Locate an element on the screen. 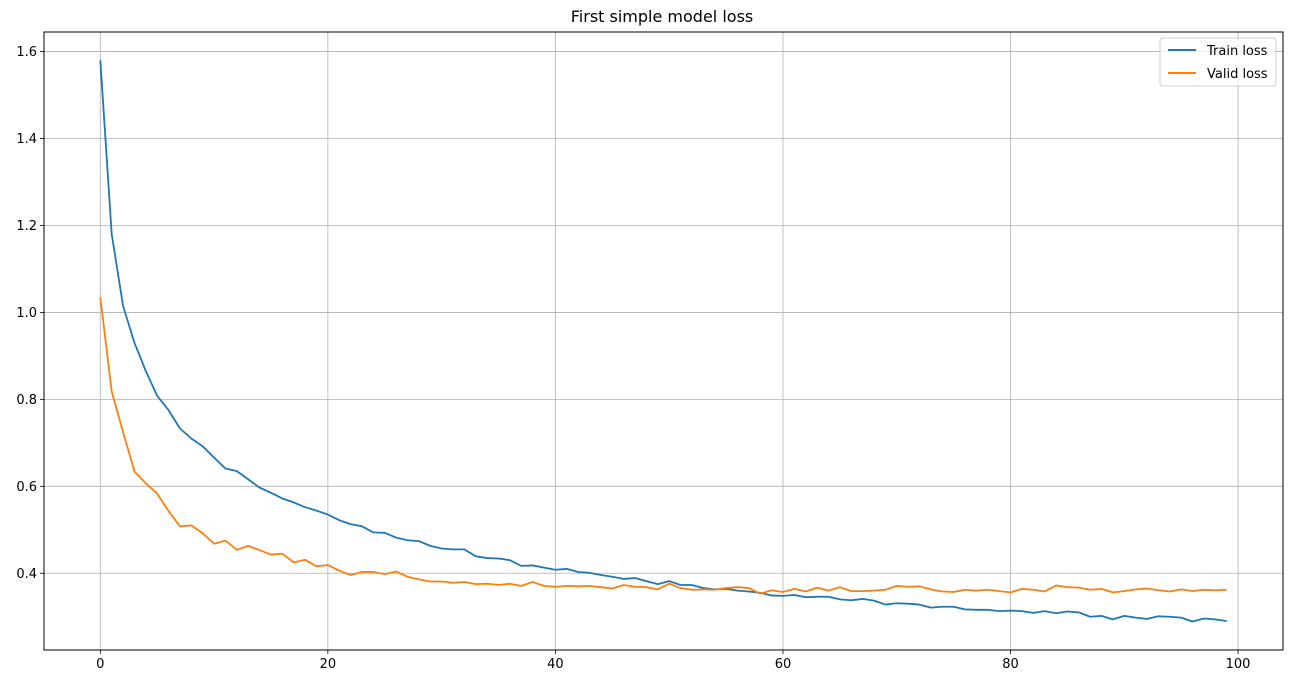 The height and width of the screenshot is (686, 1291). y-tick-label: 0.4 is located at coordinates (26, 574).